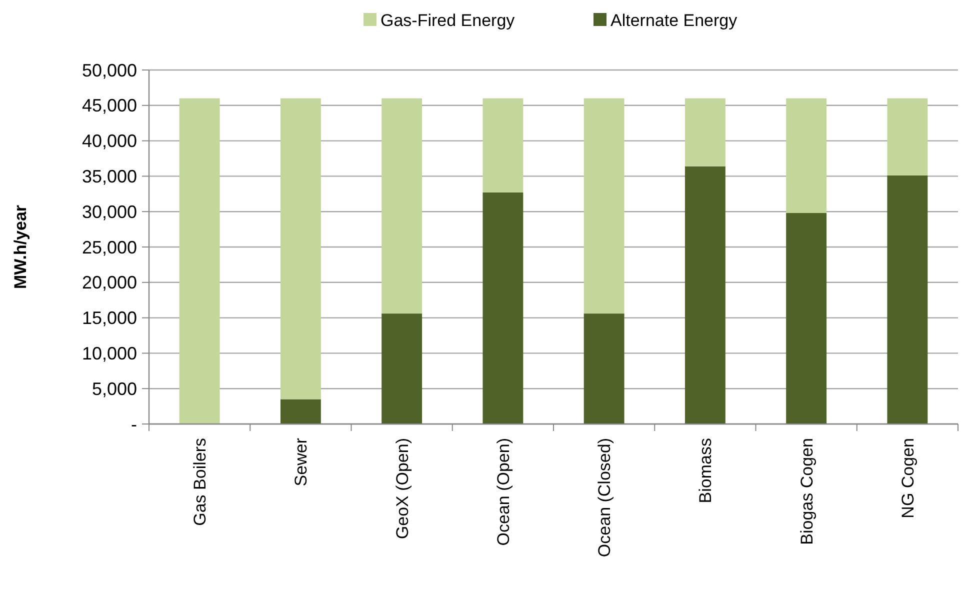 The width and height of the screenshot is (961, 609). Describe the element at coordinates (674, 20) in the screenshot. I see `legend-label: Alternate Energy` at that location.